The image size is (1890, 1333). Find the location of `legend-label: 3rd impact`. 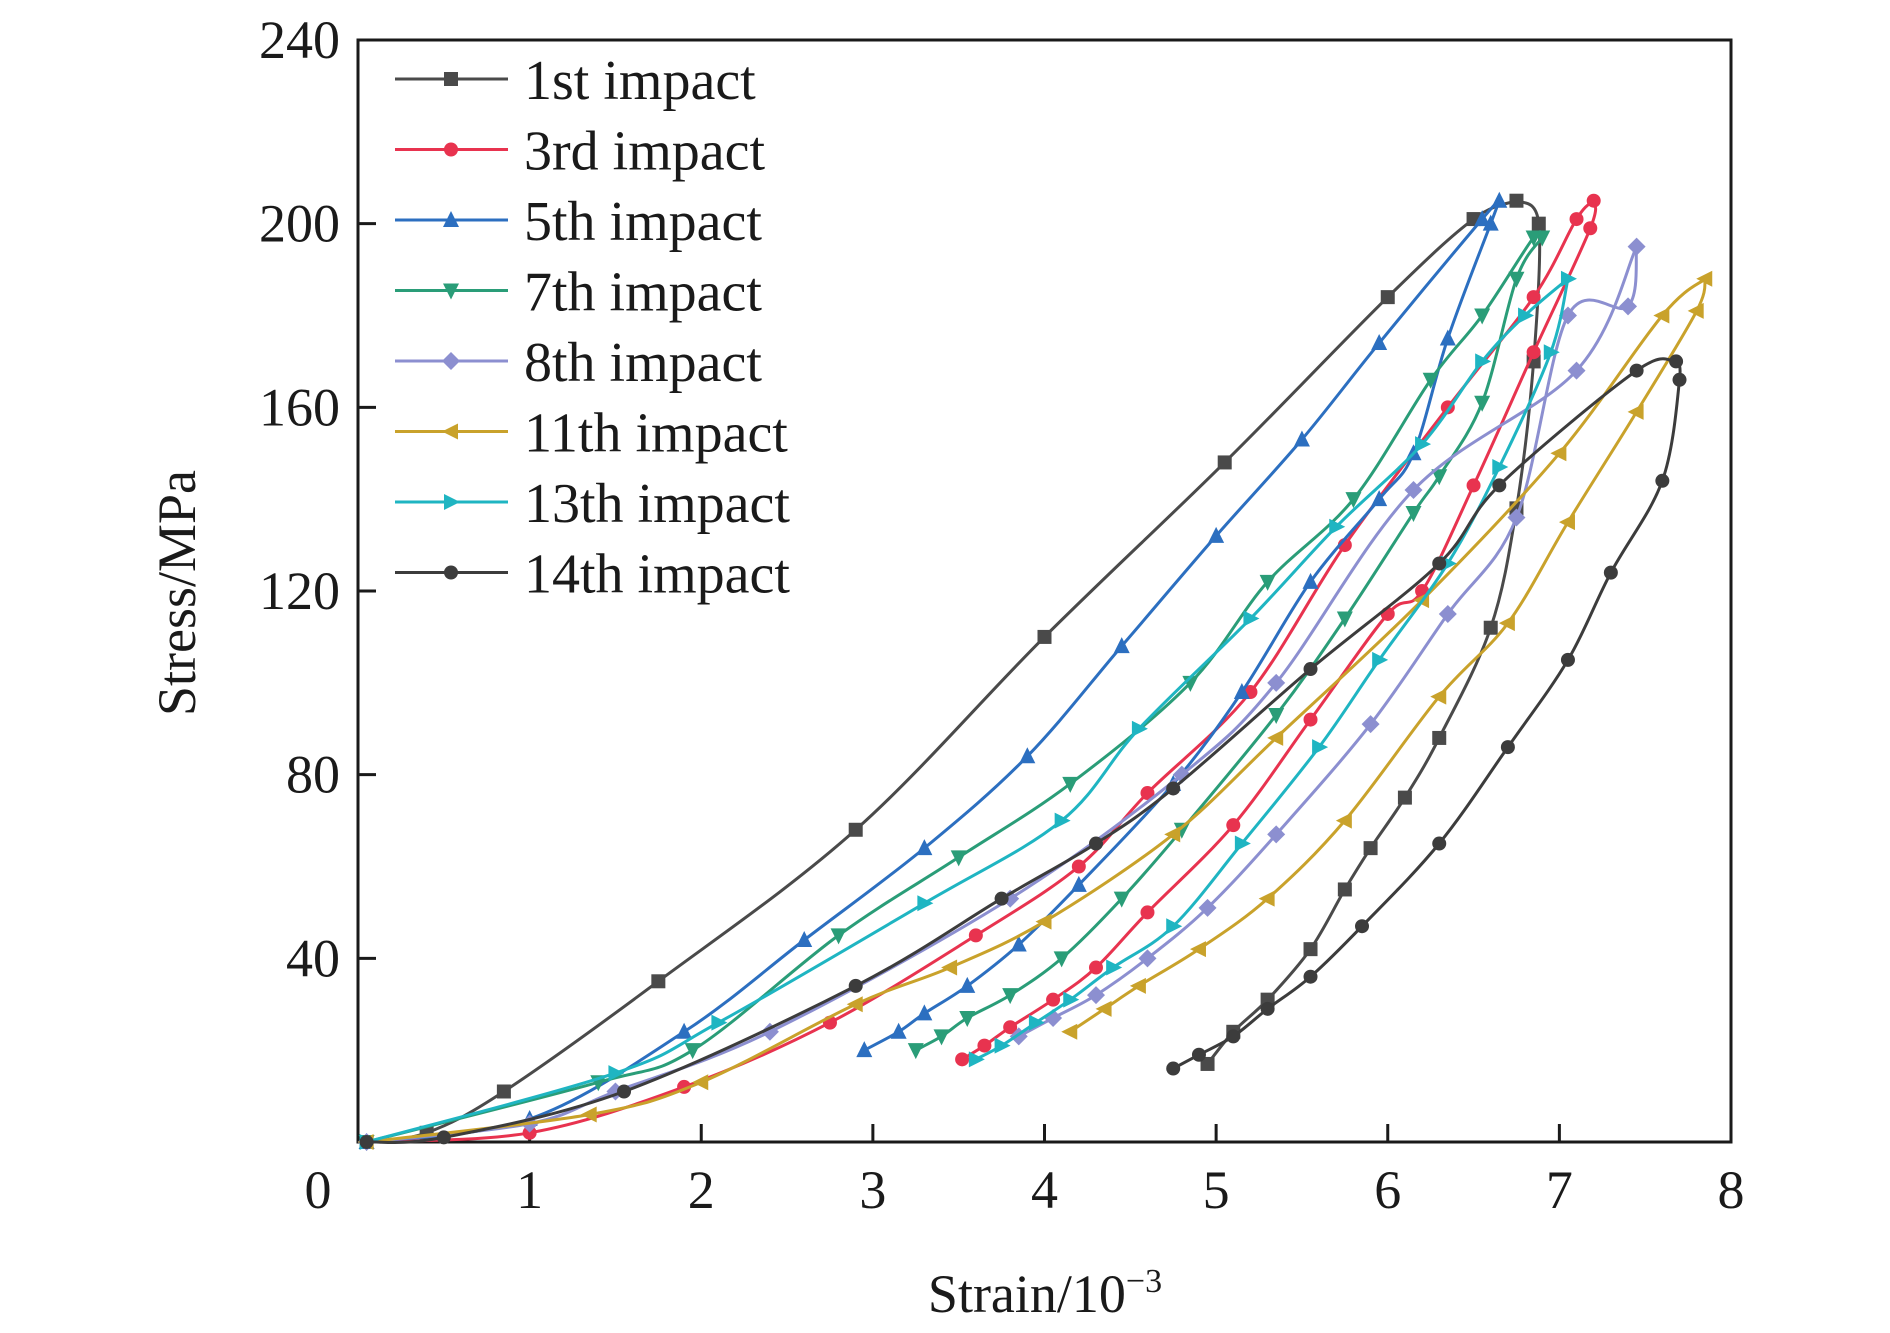

legend-label: 3rd impact is located at coordinates (644, 152).